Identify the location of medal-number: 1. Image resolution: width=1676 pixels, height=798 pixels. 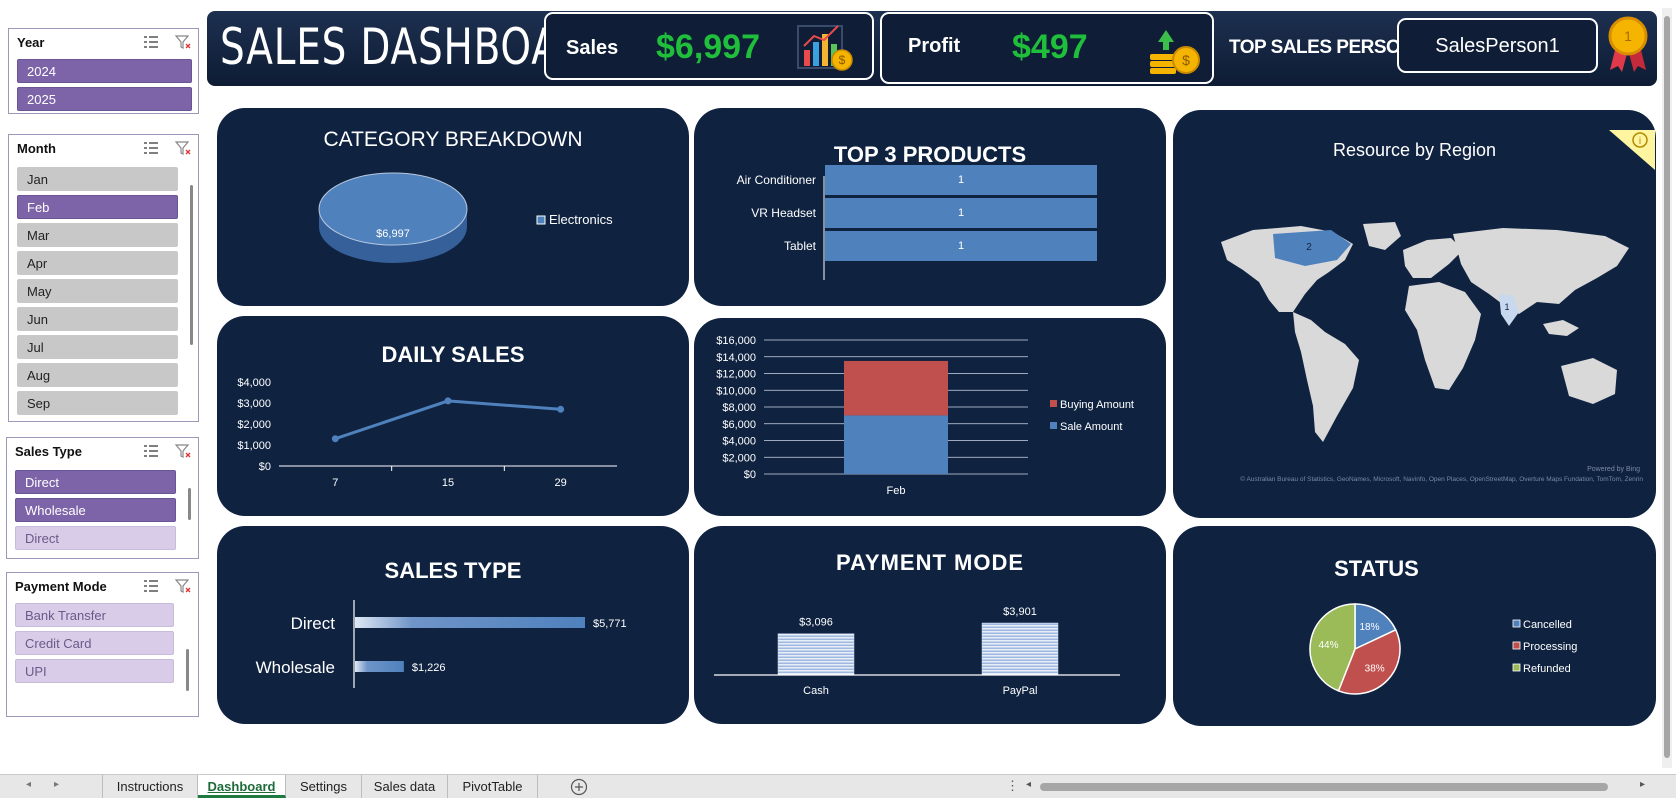
(1628, 36).